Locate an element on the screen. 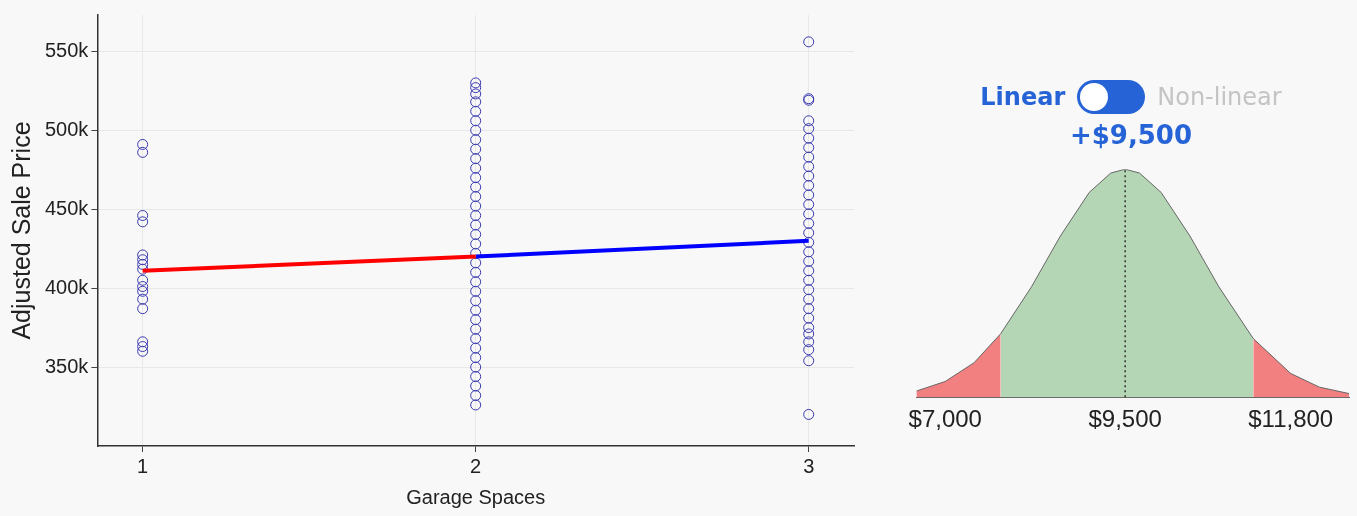 The width and height of the screenshot is (1357, 516). chart-title: +$9,500 is located at coordinates (1131, 135).